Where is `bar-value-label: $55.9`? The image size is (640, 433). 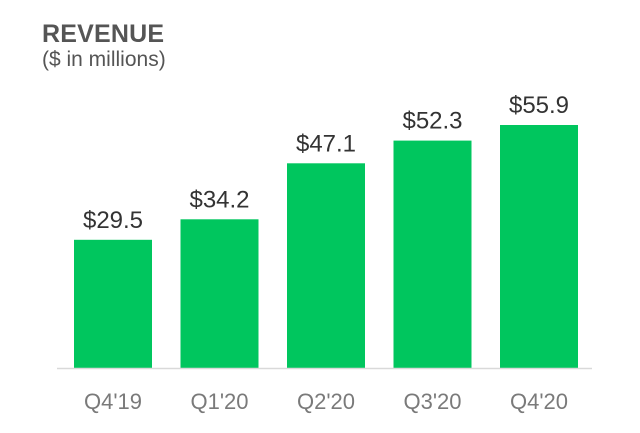
bar-value-label: $55.9 is located at coordinates (539, 105).